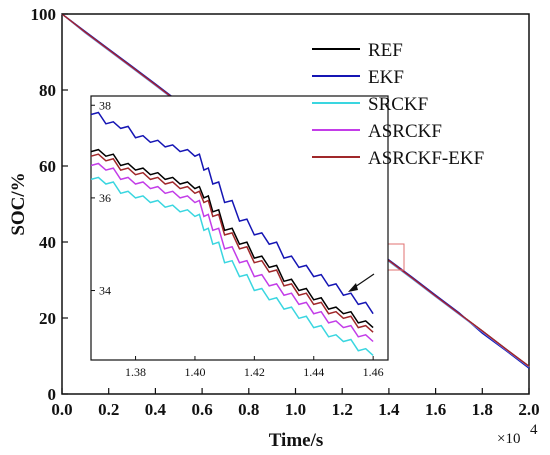  I want to click on y-tick-label: 20, so click(47, 318).